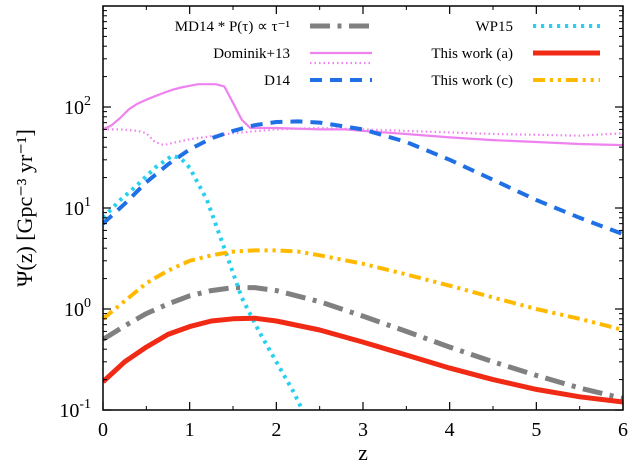  I want to click on series-line-dominik_solid, so click(363, 115).